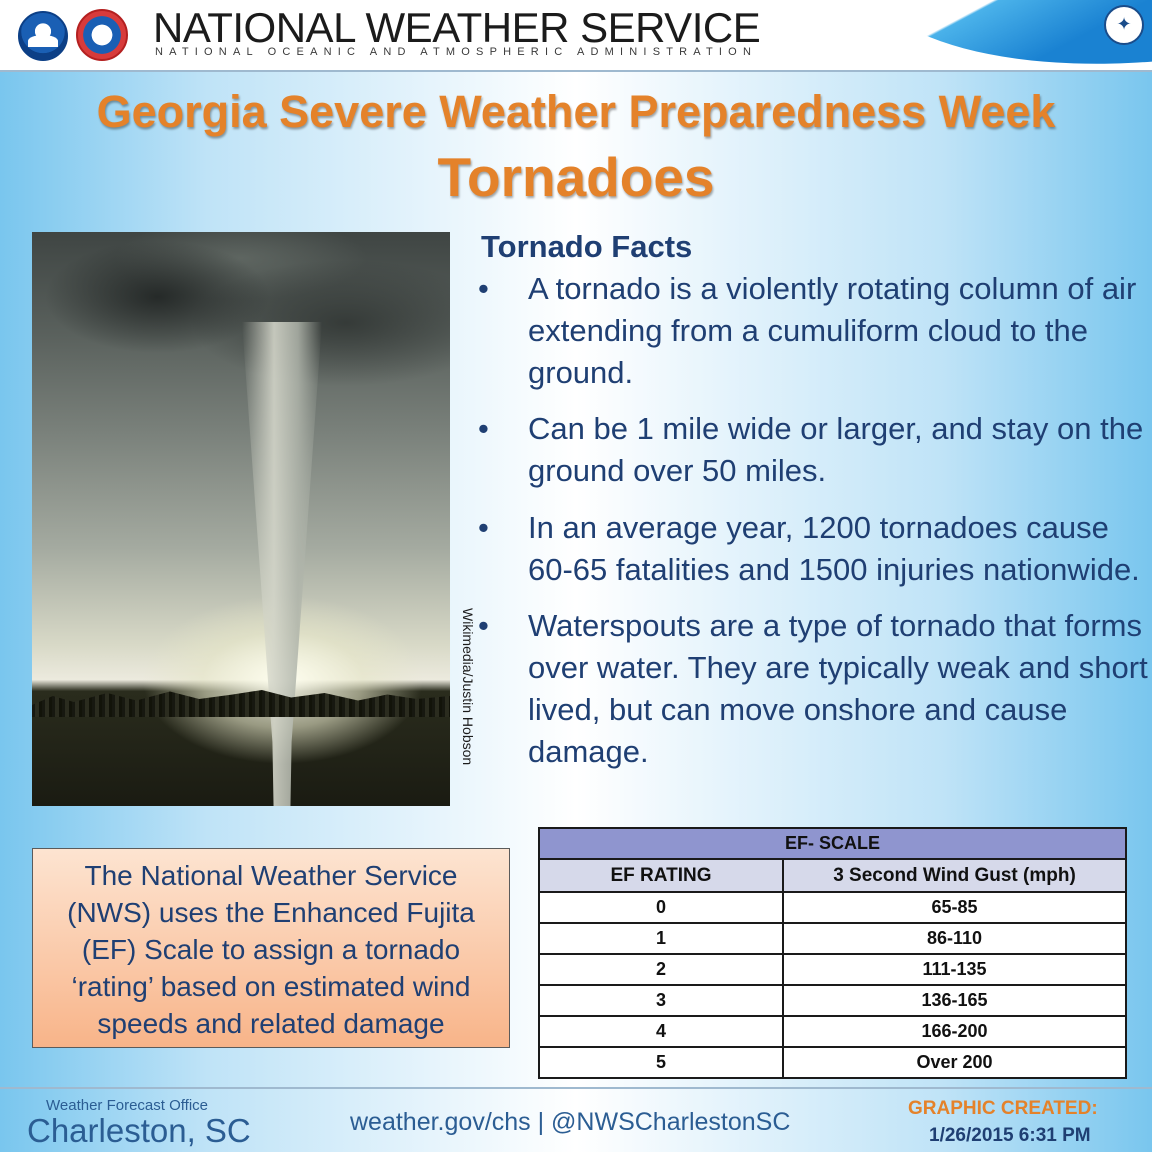 The width and height of the screenshot is (1152, 1152). Describe the element at coordinates (661, 907) in the screenshot. I see `ef-rating-cell: 0` at that location.